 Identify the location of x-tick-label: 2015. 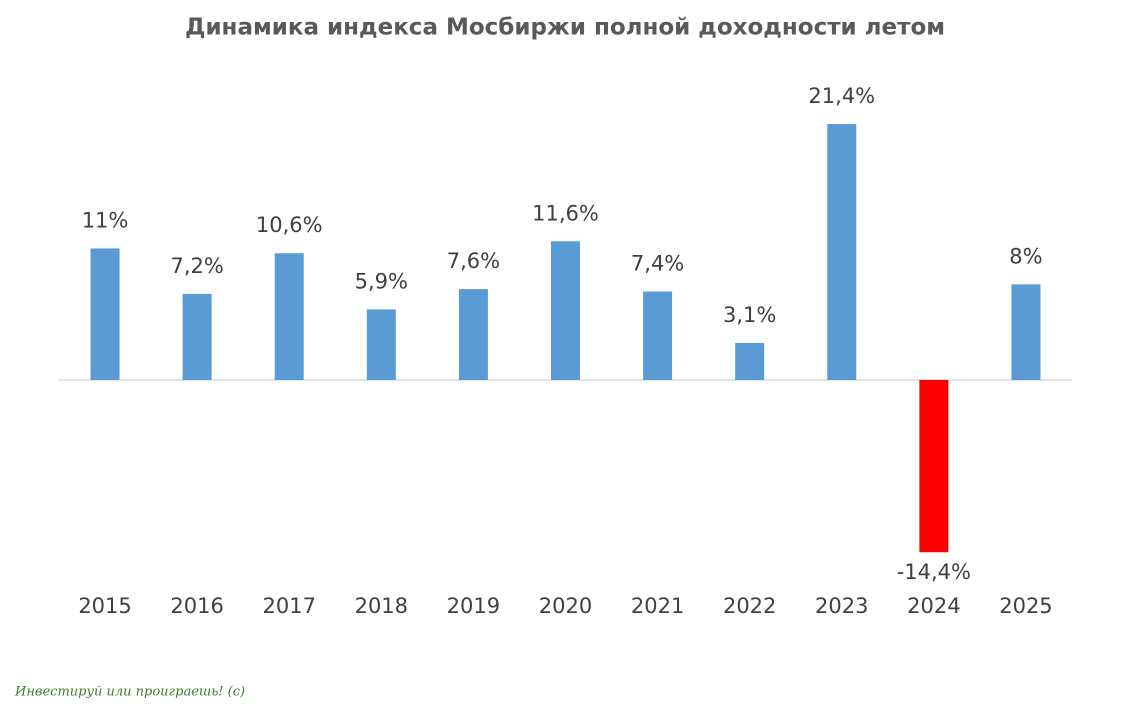
(104, 606).